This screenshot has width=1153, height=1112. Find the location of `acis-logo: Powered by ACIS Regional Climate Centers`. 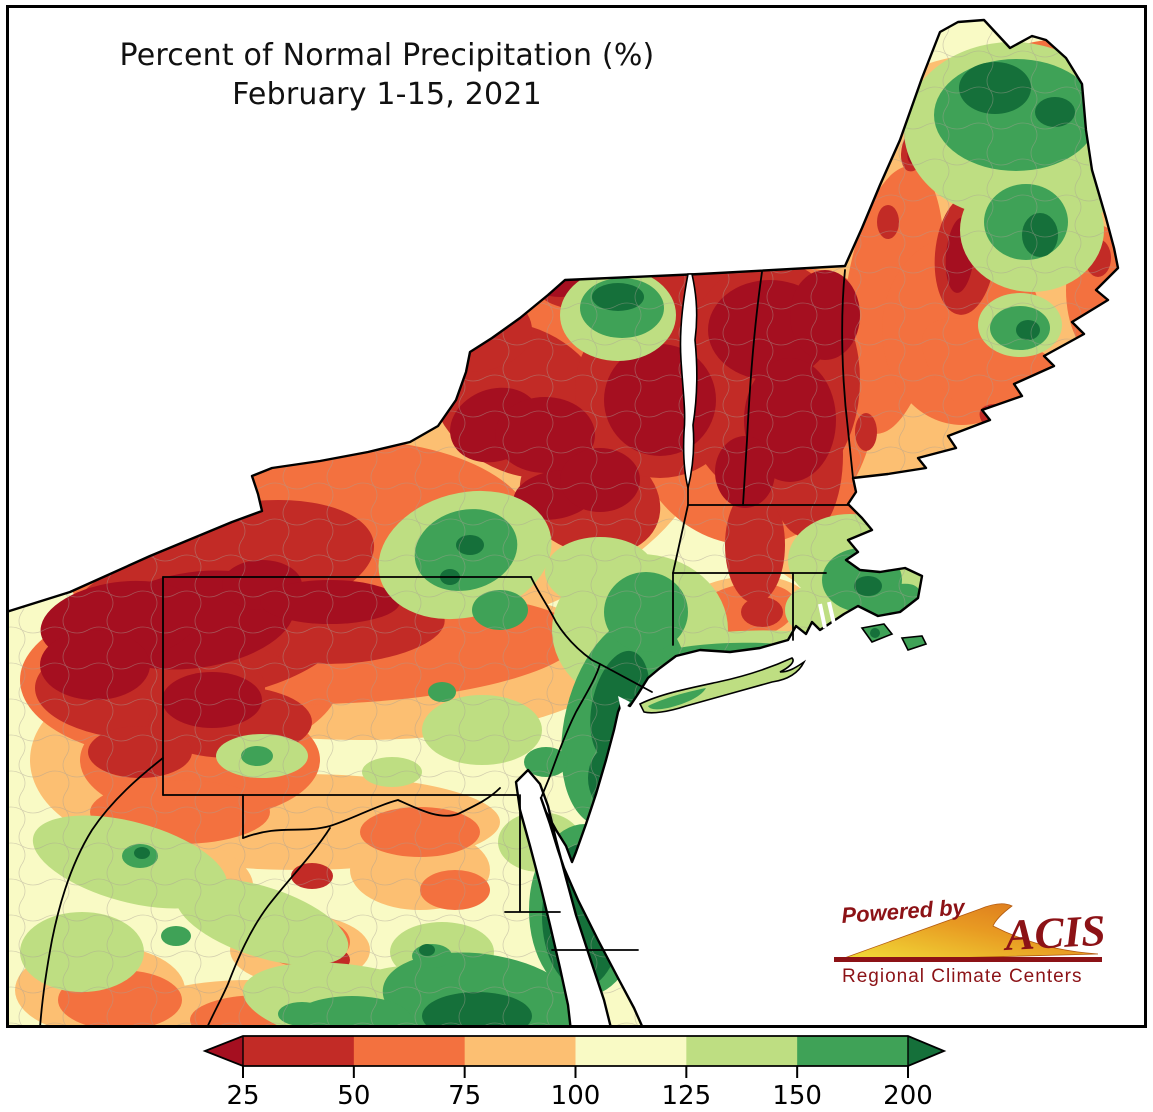

acis-logo: Powered by ACIS Regional Climate Centers is located at coordinates (975, 945).